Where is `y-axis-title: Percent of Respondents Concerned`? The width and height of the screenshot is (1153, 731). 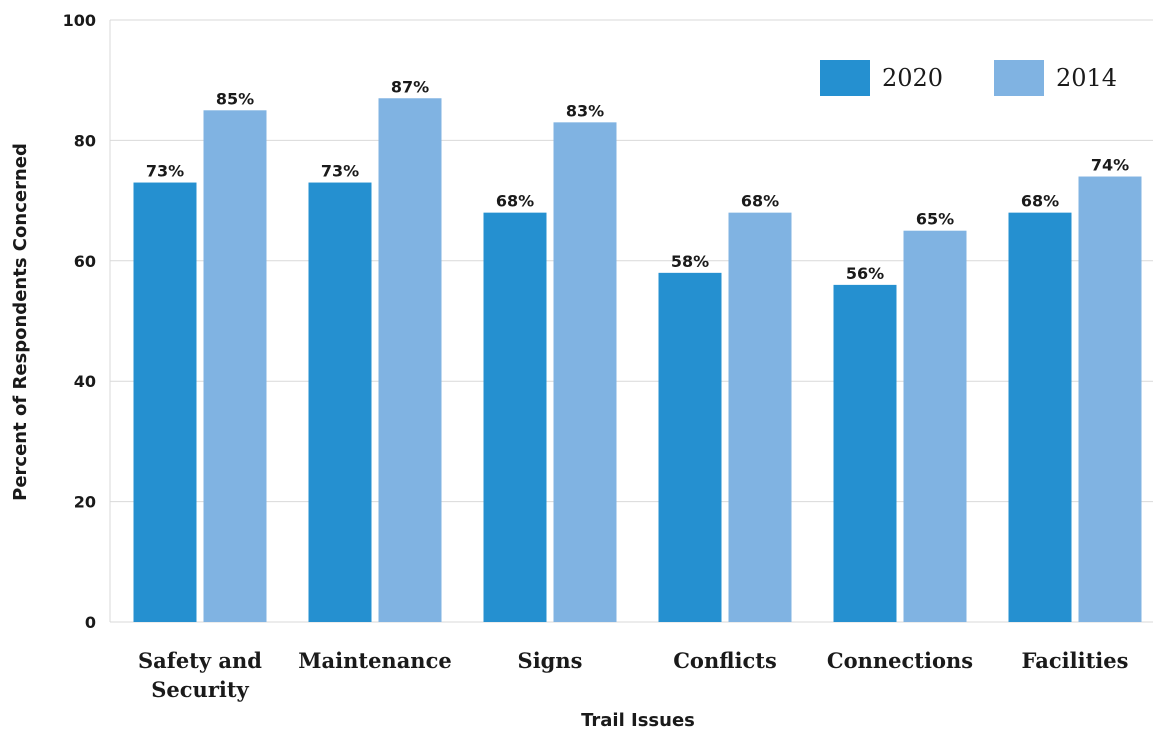 y-axis-title: Percent of Respondents Concerned is located at coordinates (20, 322).